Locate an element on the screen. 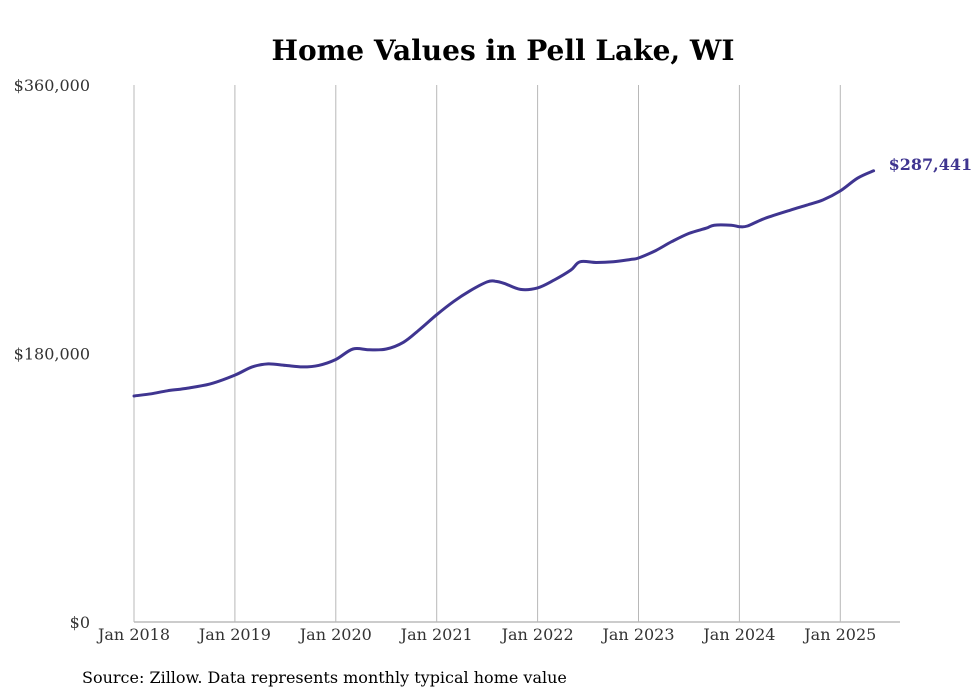 The width and height of the screenshot is (980, 699). x-tick-label: Jan 2019 is located at coordinates (234, 634).